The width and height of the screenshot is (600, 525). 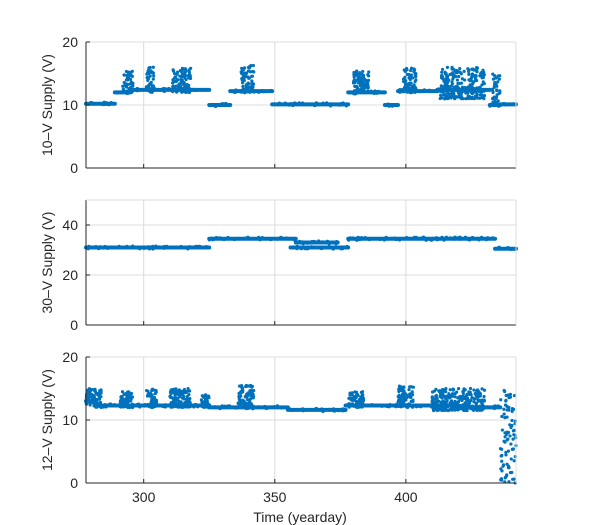 I want to click on x-tick-label: 300, so click(x=144, y=497).